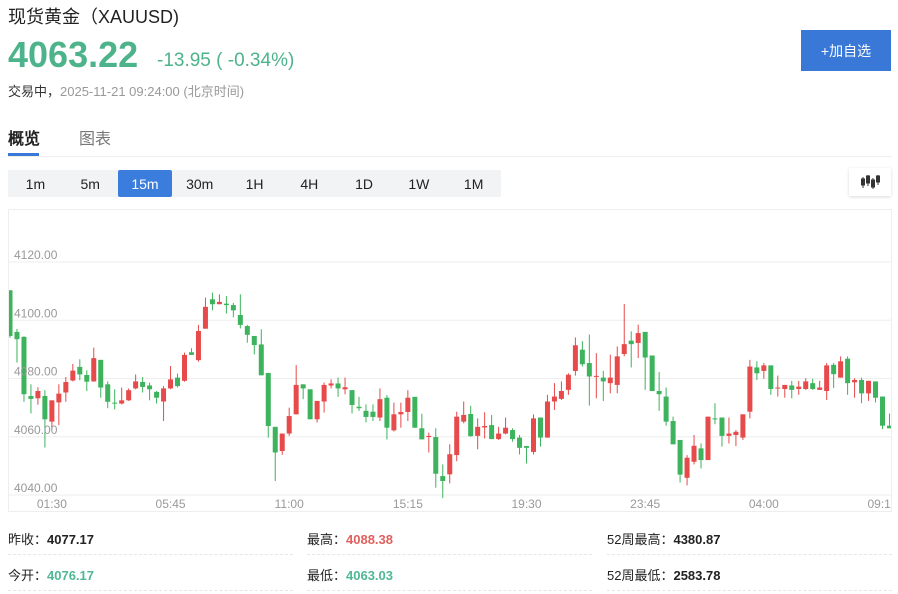  What do you see at coordinates (527, 504) in the screenshot?
I see `x-tick-label: 19:30` at bounding box center [527, 504].